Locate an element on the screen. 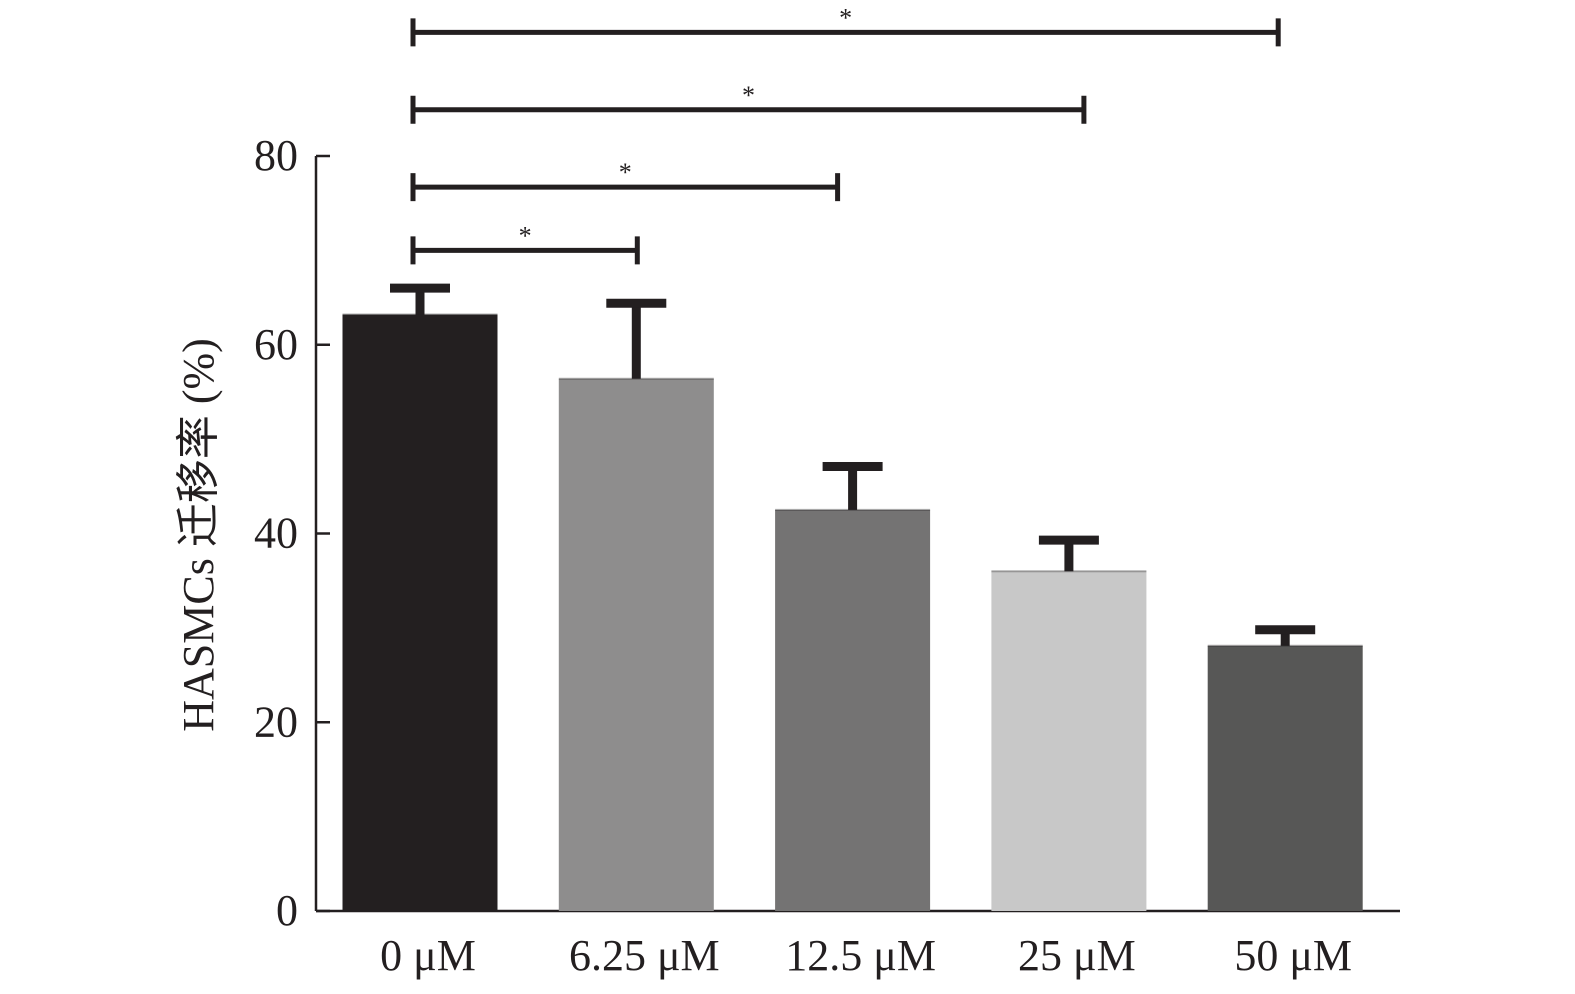 This screenshot has width=1575, height=994. y-tick-label: 60 is located at coordinates (276, 344).